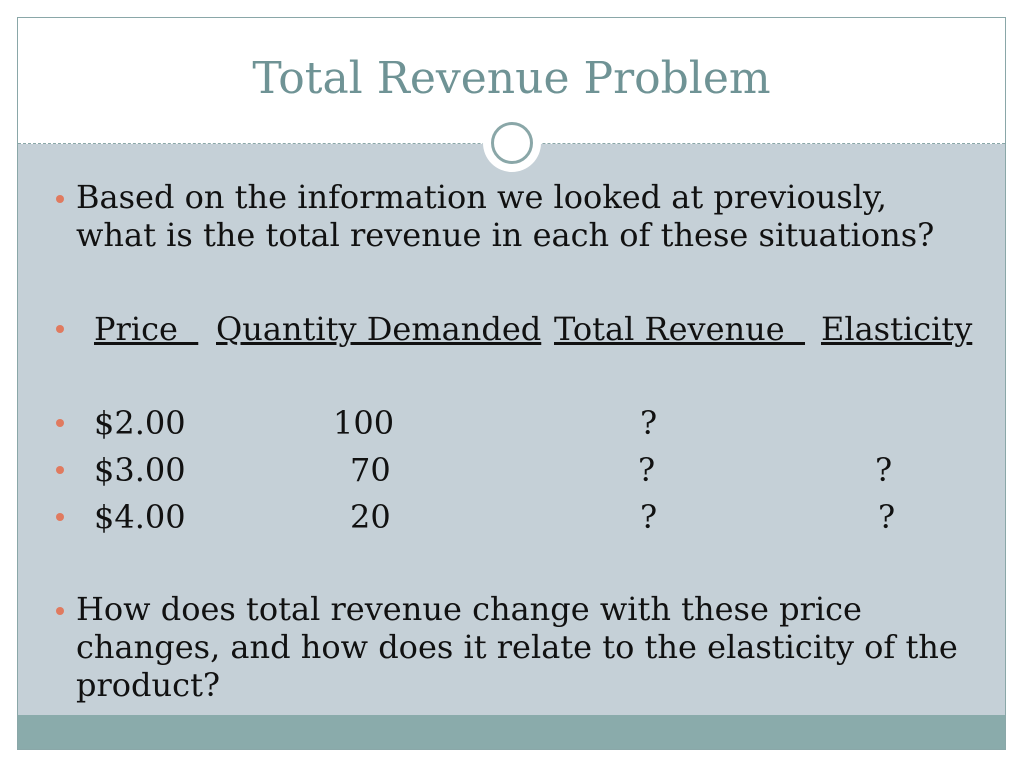  What do you see at coordinates (364, 423) in the screenshot?
I see `cell-quantity: 100` at bounding box center [364, 423].